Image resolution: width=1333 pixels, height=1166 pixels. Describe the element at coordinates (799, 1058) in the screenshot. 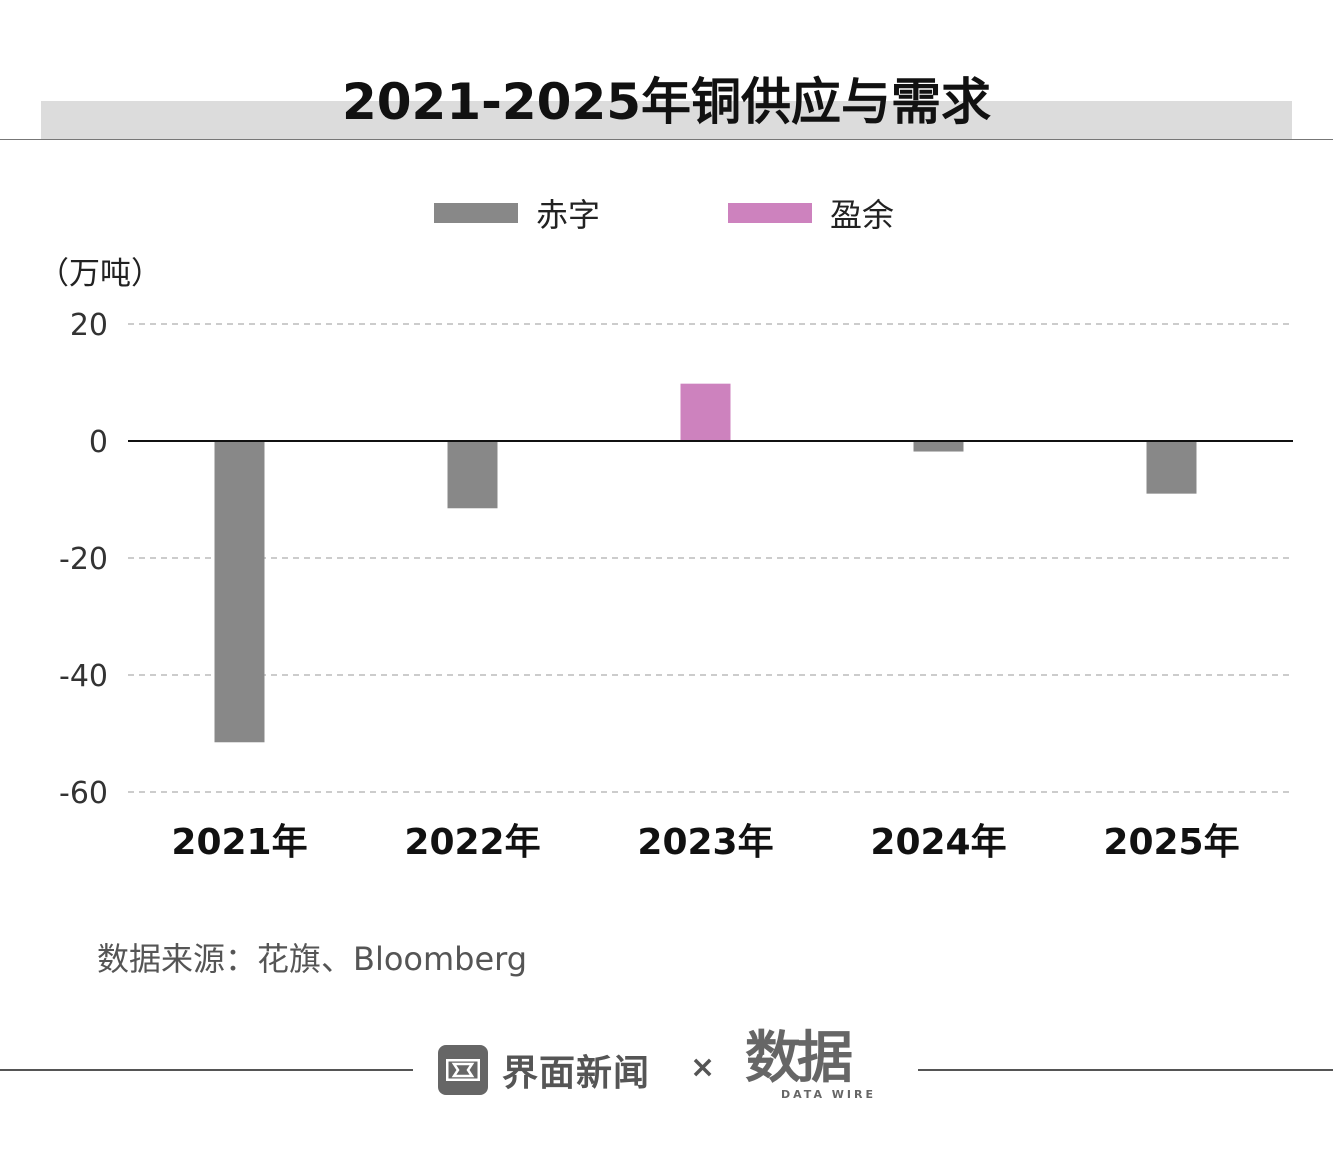

I see `data-wire-logo-text: 数据` at that location.